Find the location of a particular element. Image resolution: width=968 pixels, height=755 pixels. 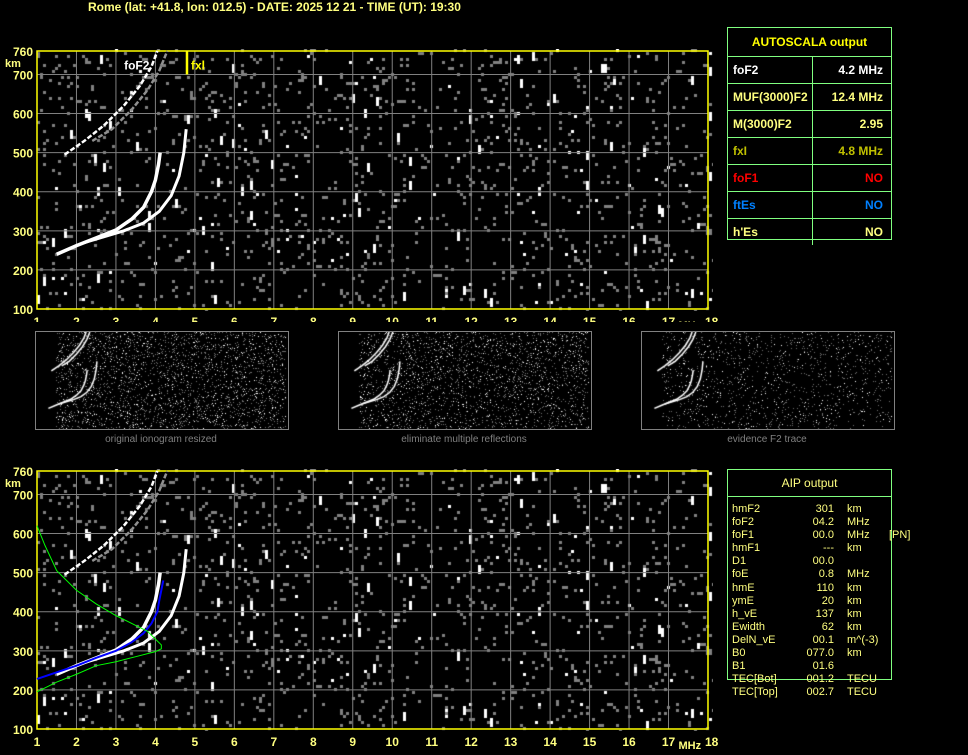

thumbnail-label: original ionogram resized is located at coordinates (161, 439).